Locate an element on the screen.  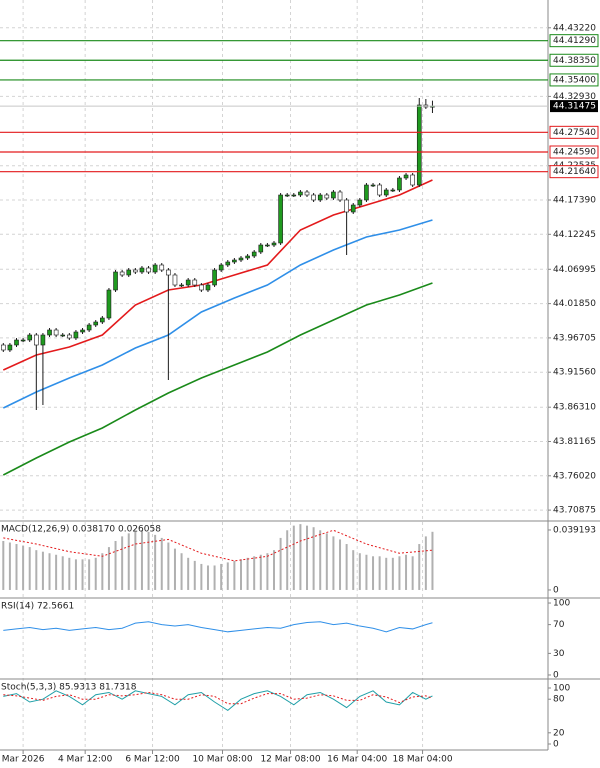
last-price-label: 44.31475 is located at coordinates (574, 107).